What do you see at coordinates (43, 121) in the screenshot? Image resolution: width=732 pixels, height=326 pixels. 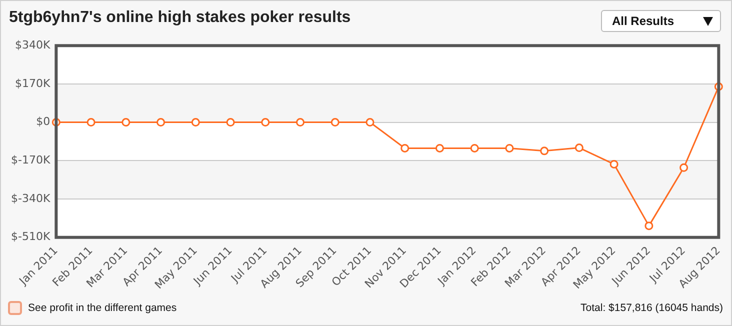 I see `y-tick-label: $0` at bounding box center [43, 121].